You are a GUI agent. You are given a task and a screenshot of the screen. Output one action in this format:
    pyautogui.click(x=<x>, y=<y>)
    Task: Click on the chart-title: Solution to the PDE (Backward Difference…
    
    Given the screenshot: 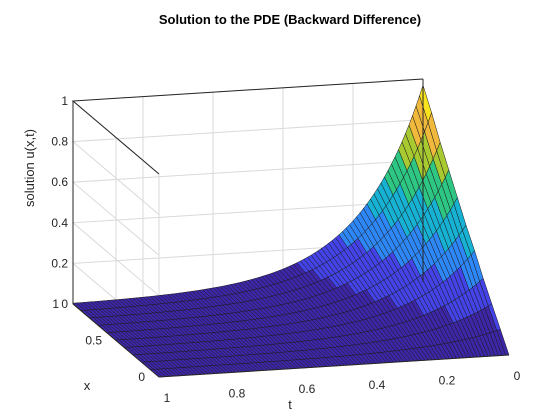 What is the action you would take?
    pyautogui.click(x=290, y=19)
    